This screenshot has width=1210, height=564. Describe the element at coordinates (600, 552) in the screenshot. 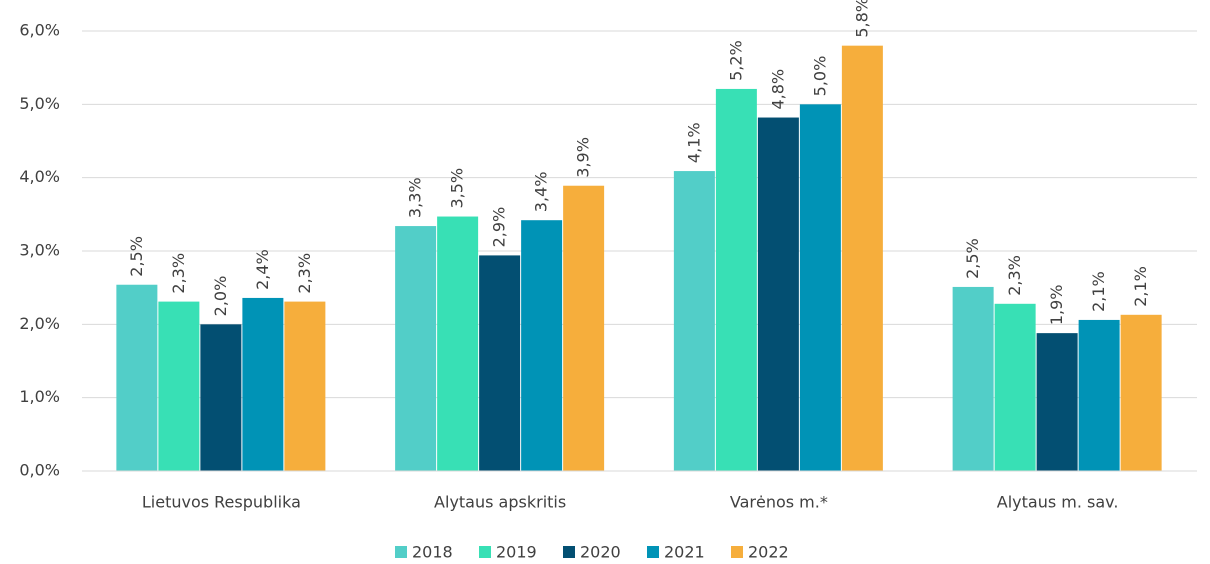

I see `legend-label: 2020` at that location.